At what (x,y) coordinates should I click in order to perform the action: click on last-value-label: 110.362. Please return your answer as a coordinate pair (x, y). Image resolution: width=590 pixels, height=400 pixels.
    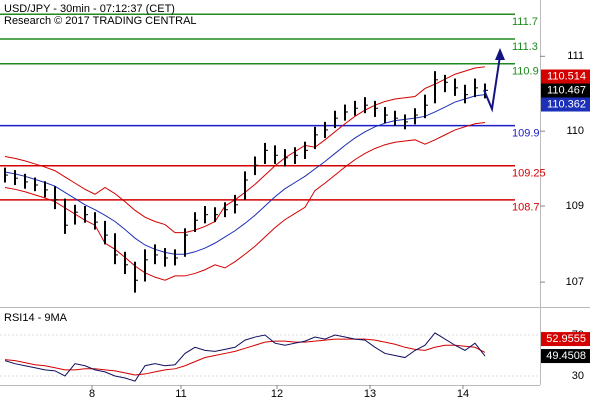
    Looking at the image, I should click on (566, 104).